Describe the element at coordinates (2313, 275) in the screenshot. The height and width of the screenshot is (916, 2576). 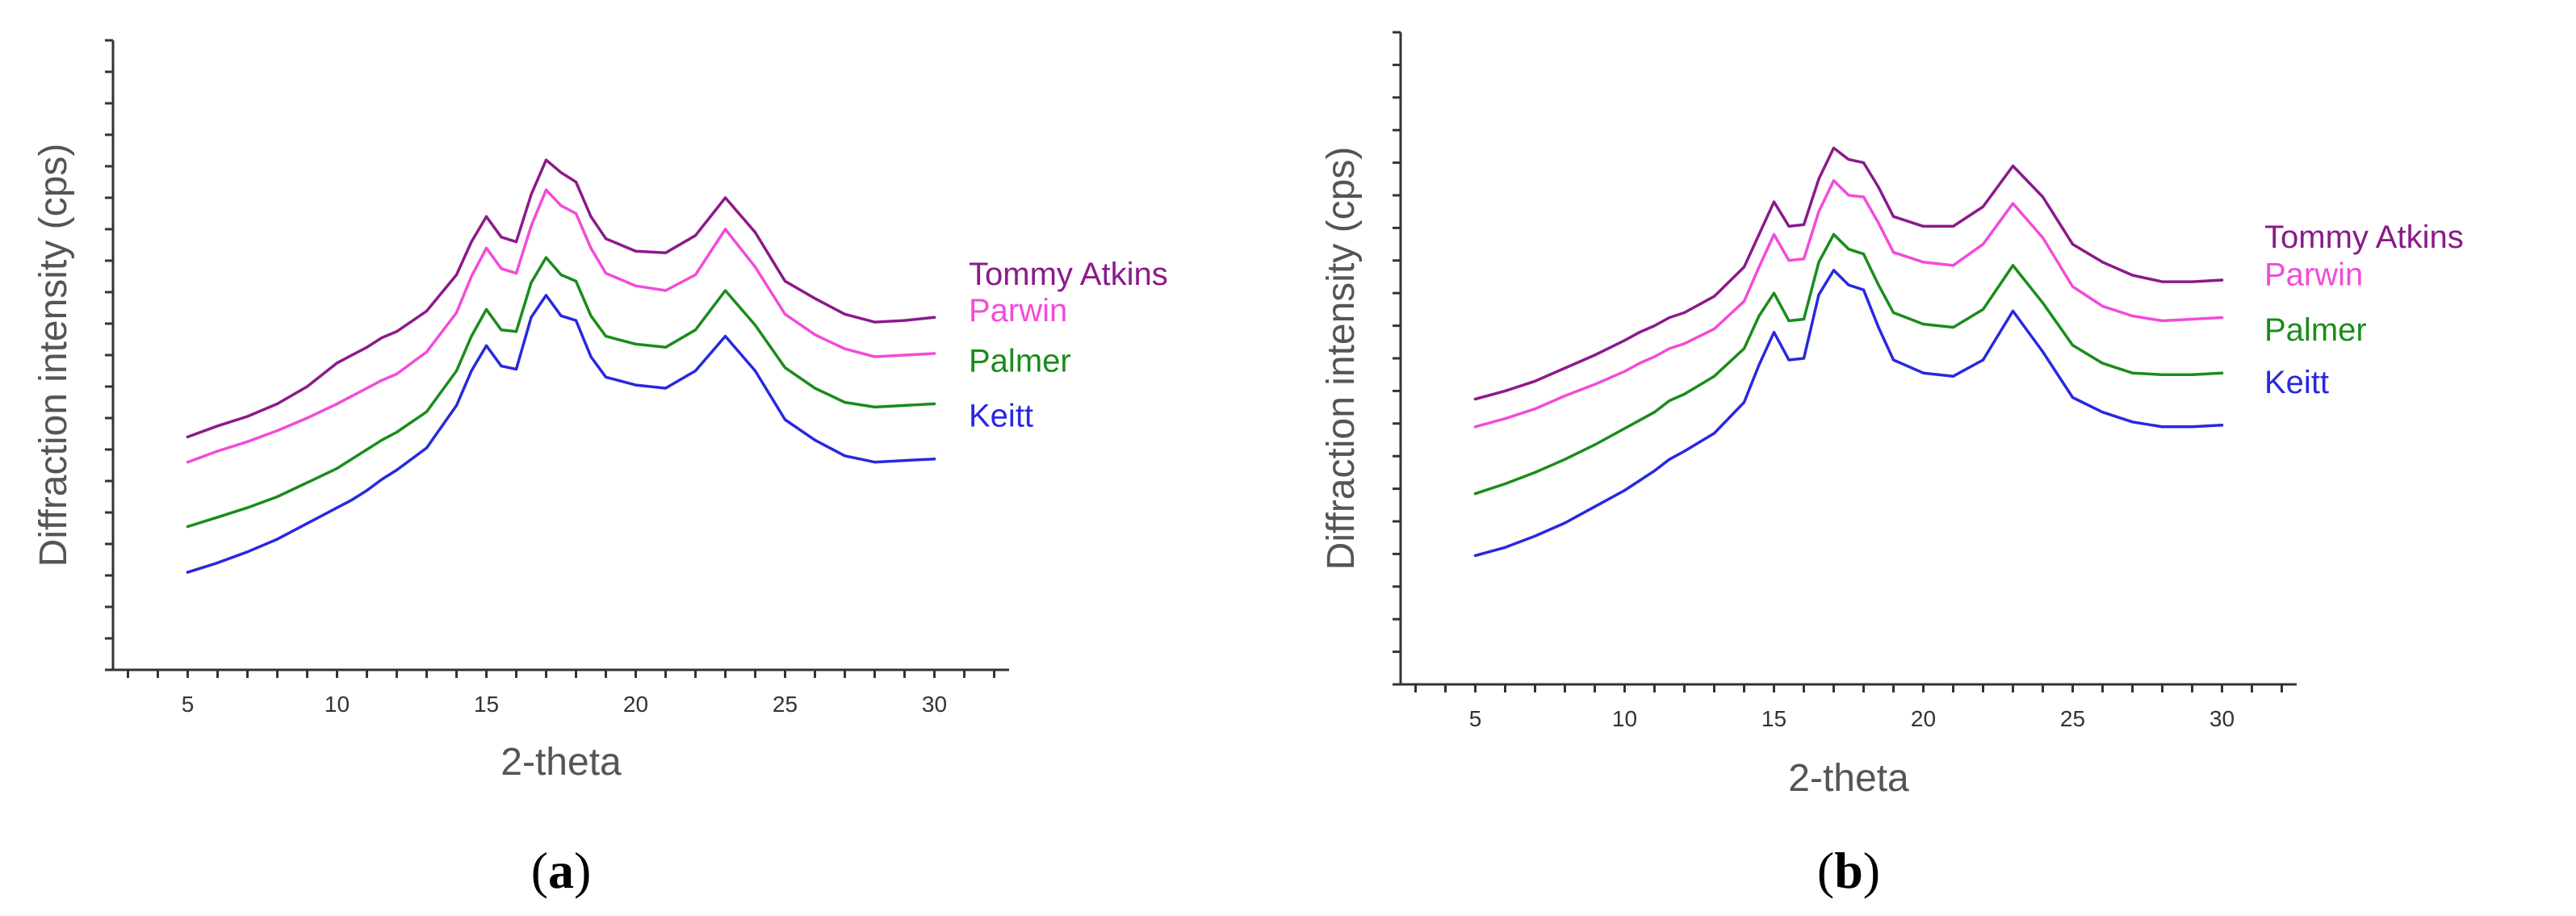
I see `legend-label-parwin: Parwin` at that location.